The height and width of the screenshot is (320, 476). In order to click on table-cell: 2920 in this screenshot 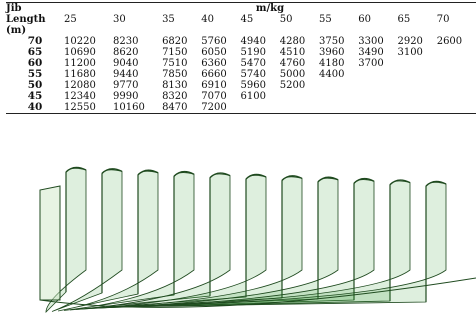, I will do `click(410, 41)`.